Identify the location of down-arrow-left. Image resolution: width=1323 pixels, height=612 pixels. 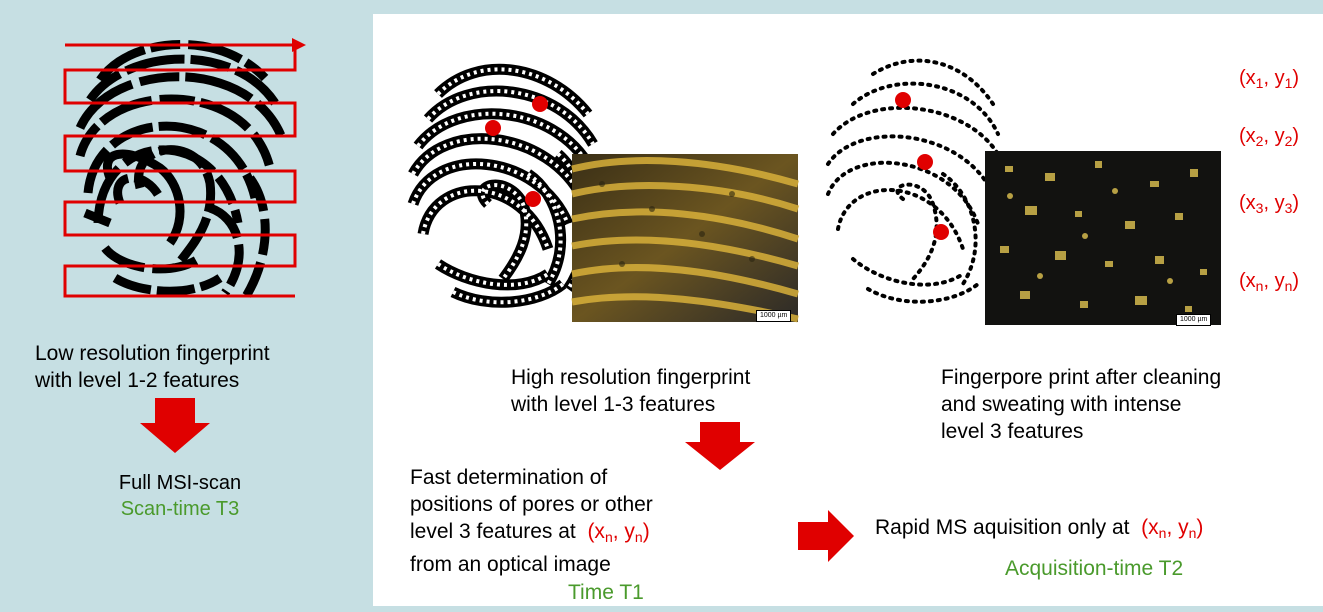
(175, 425).